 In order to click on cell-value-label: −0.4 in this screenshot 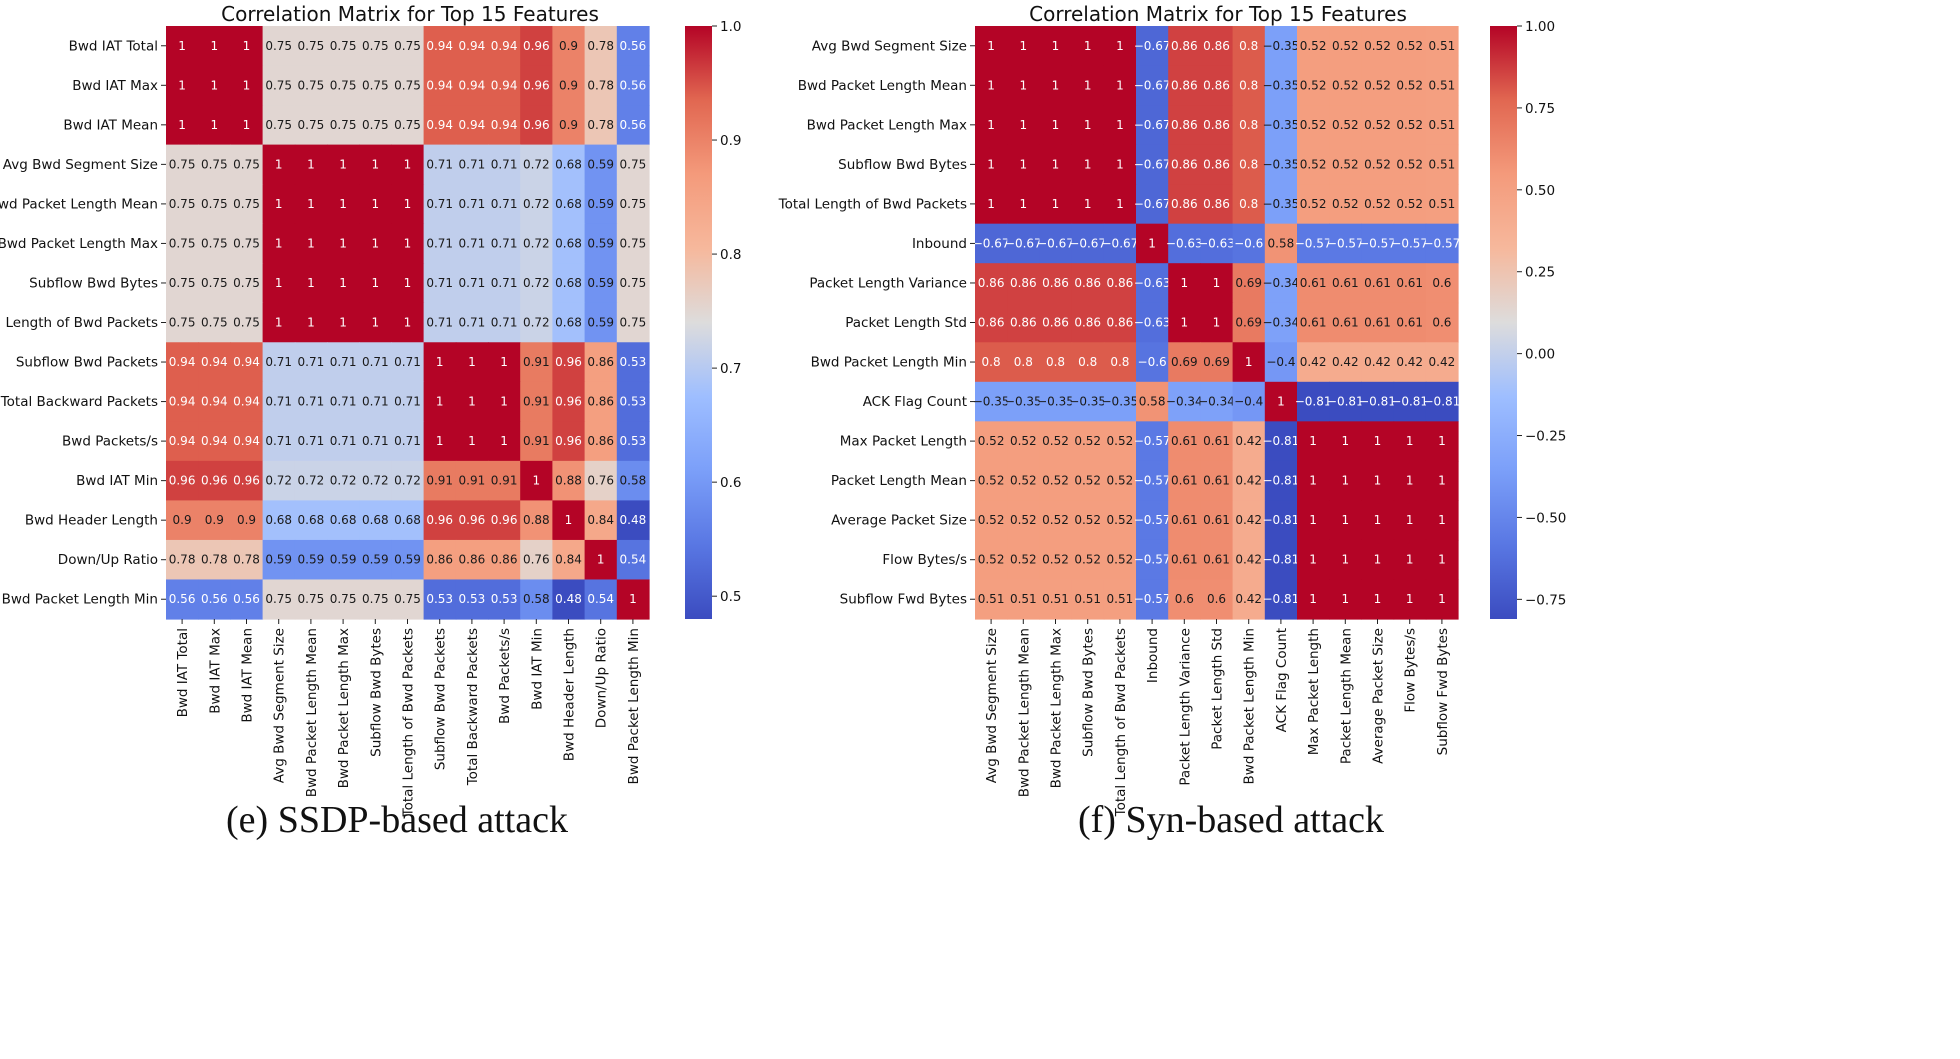, I will do `click(1248, 402)`.